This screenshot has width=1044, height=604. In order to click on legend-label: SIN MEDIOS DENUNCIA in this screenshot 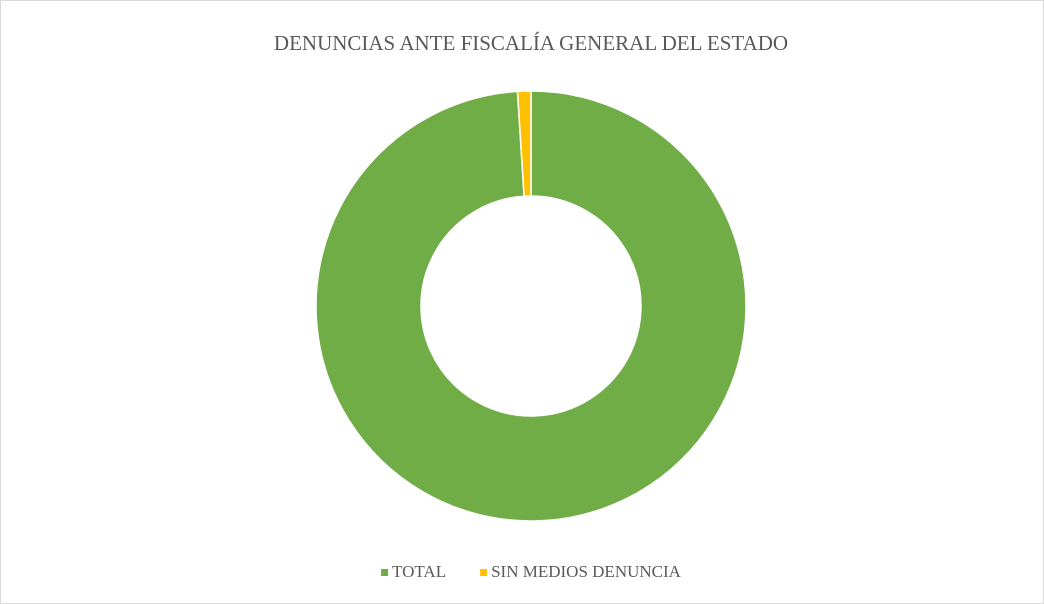, I will do `click(586, 571)`.